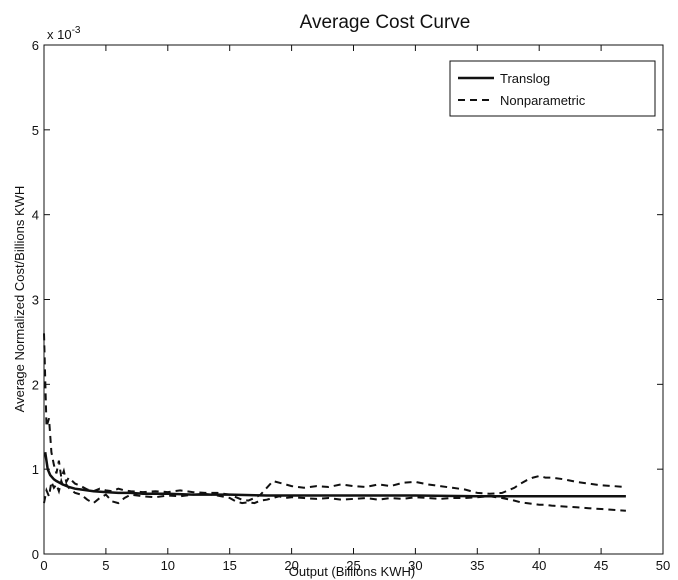  Describe the element at coordinates (334, 494) in the screenshot. I see `series-nonparametric-band-lower` at that location.